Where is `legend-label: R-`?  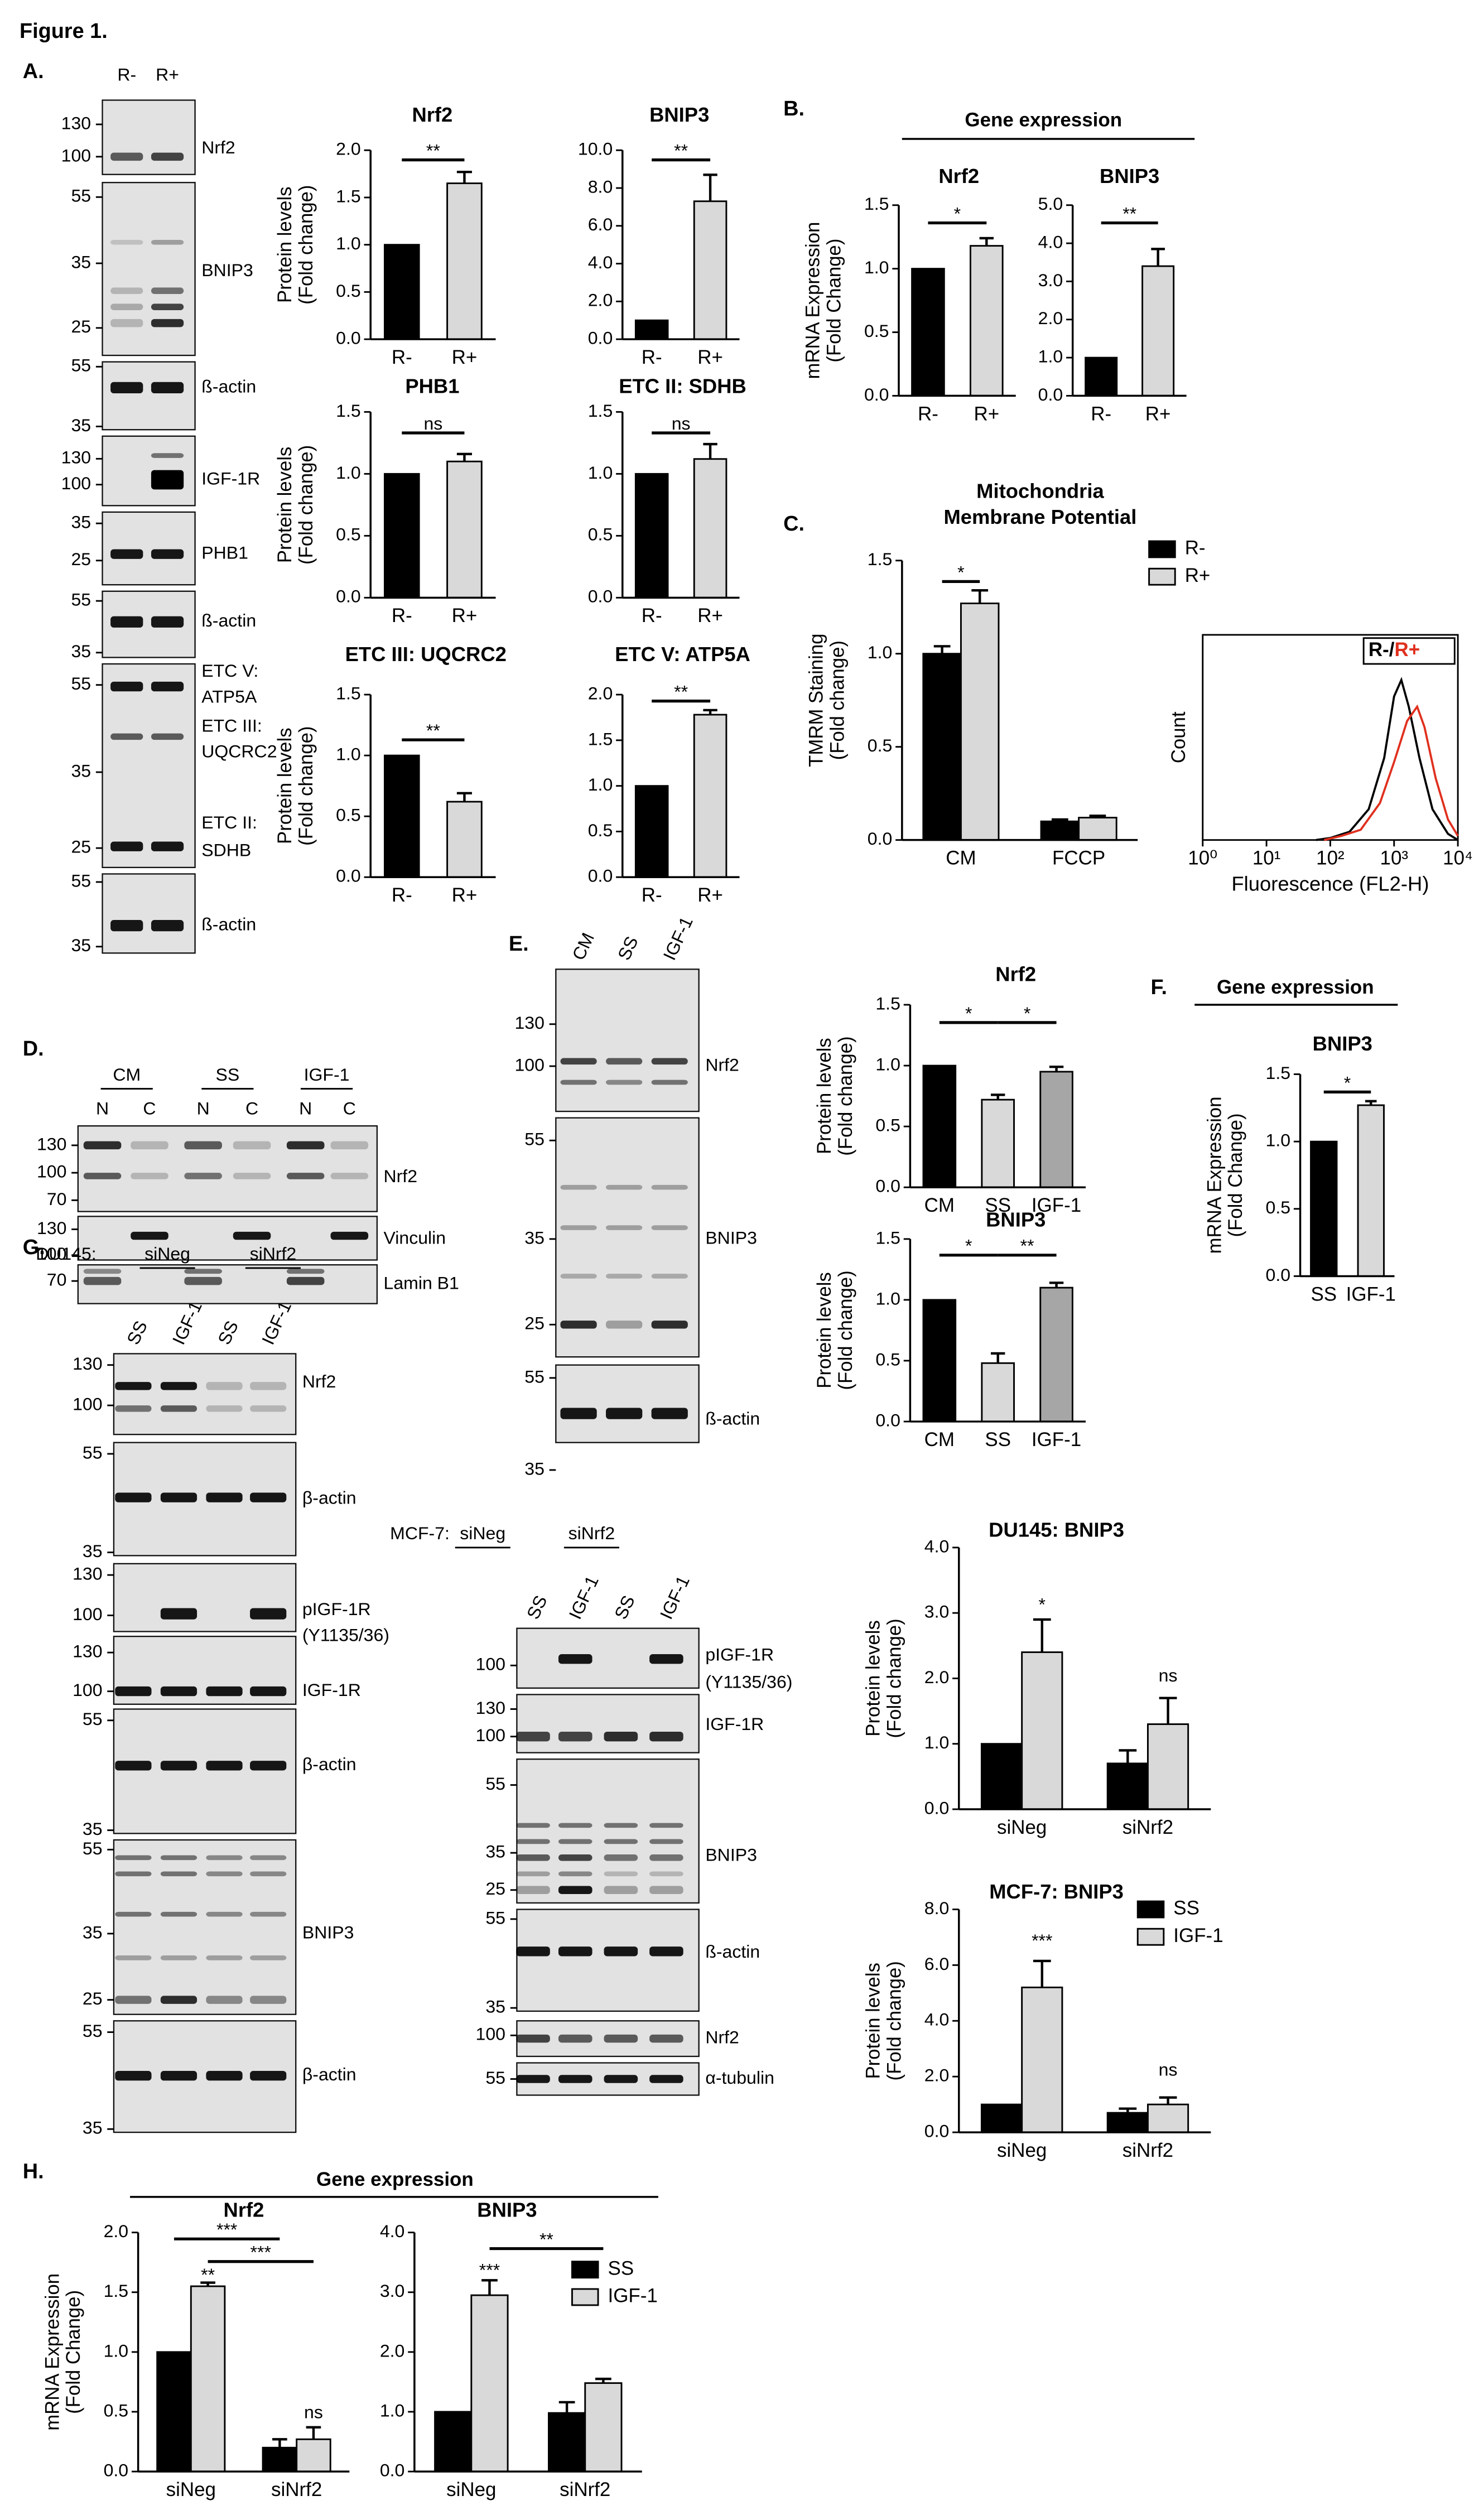
legend-label: R- is located at coordinates (1195, 548).